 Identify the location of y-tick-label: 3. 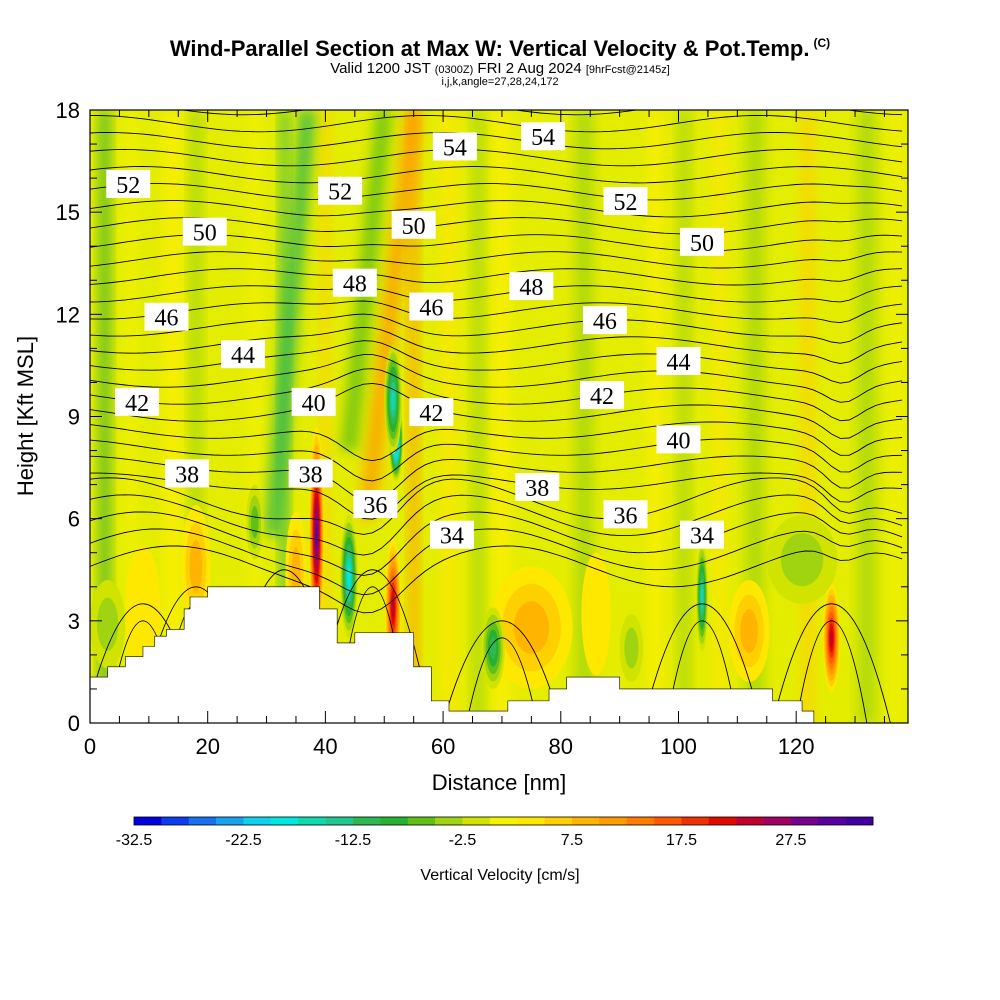
(74, 621).